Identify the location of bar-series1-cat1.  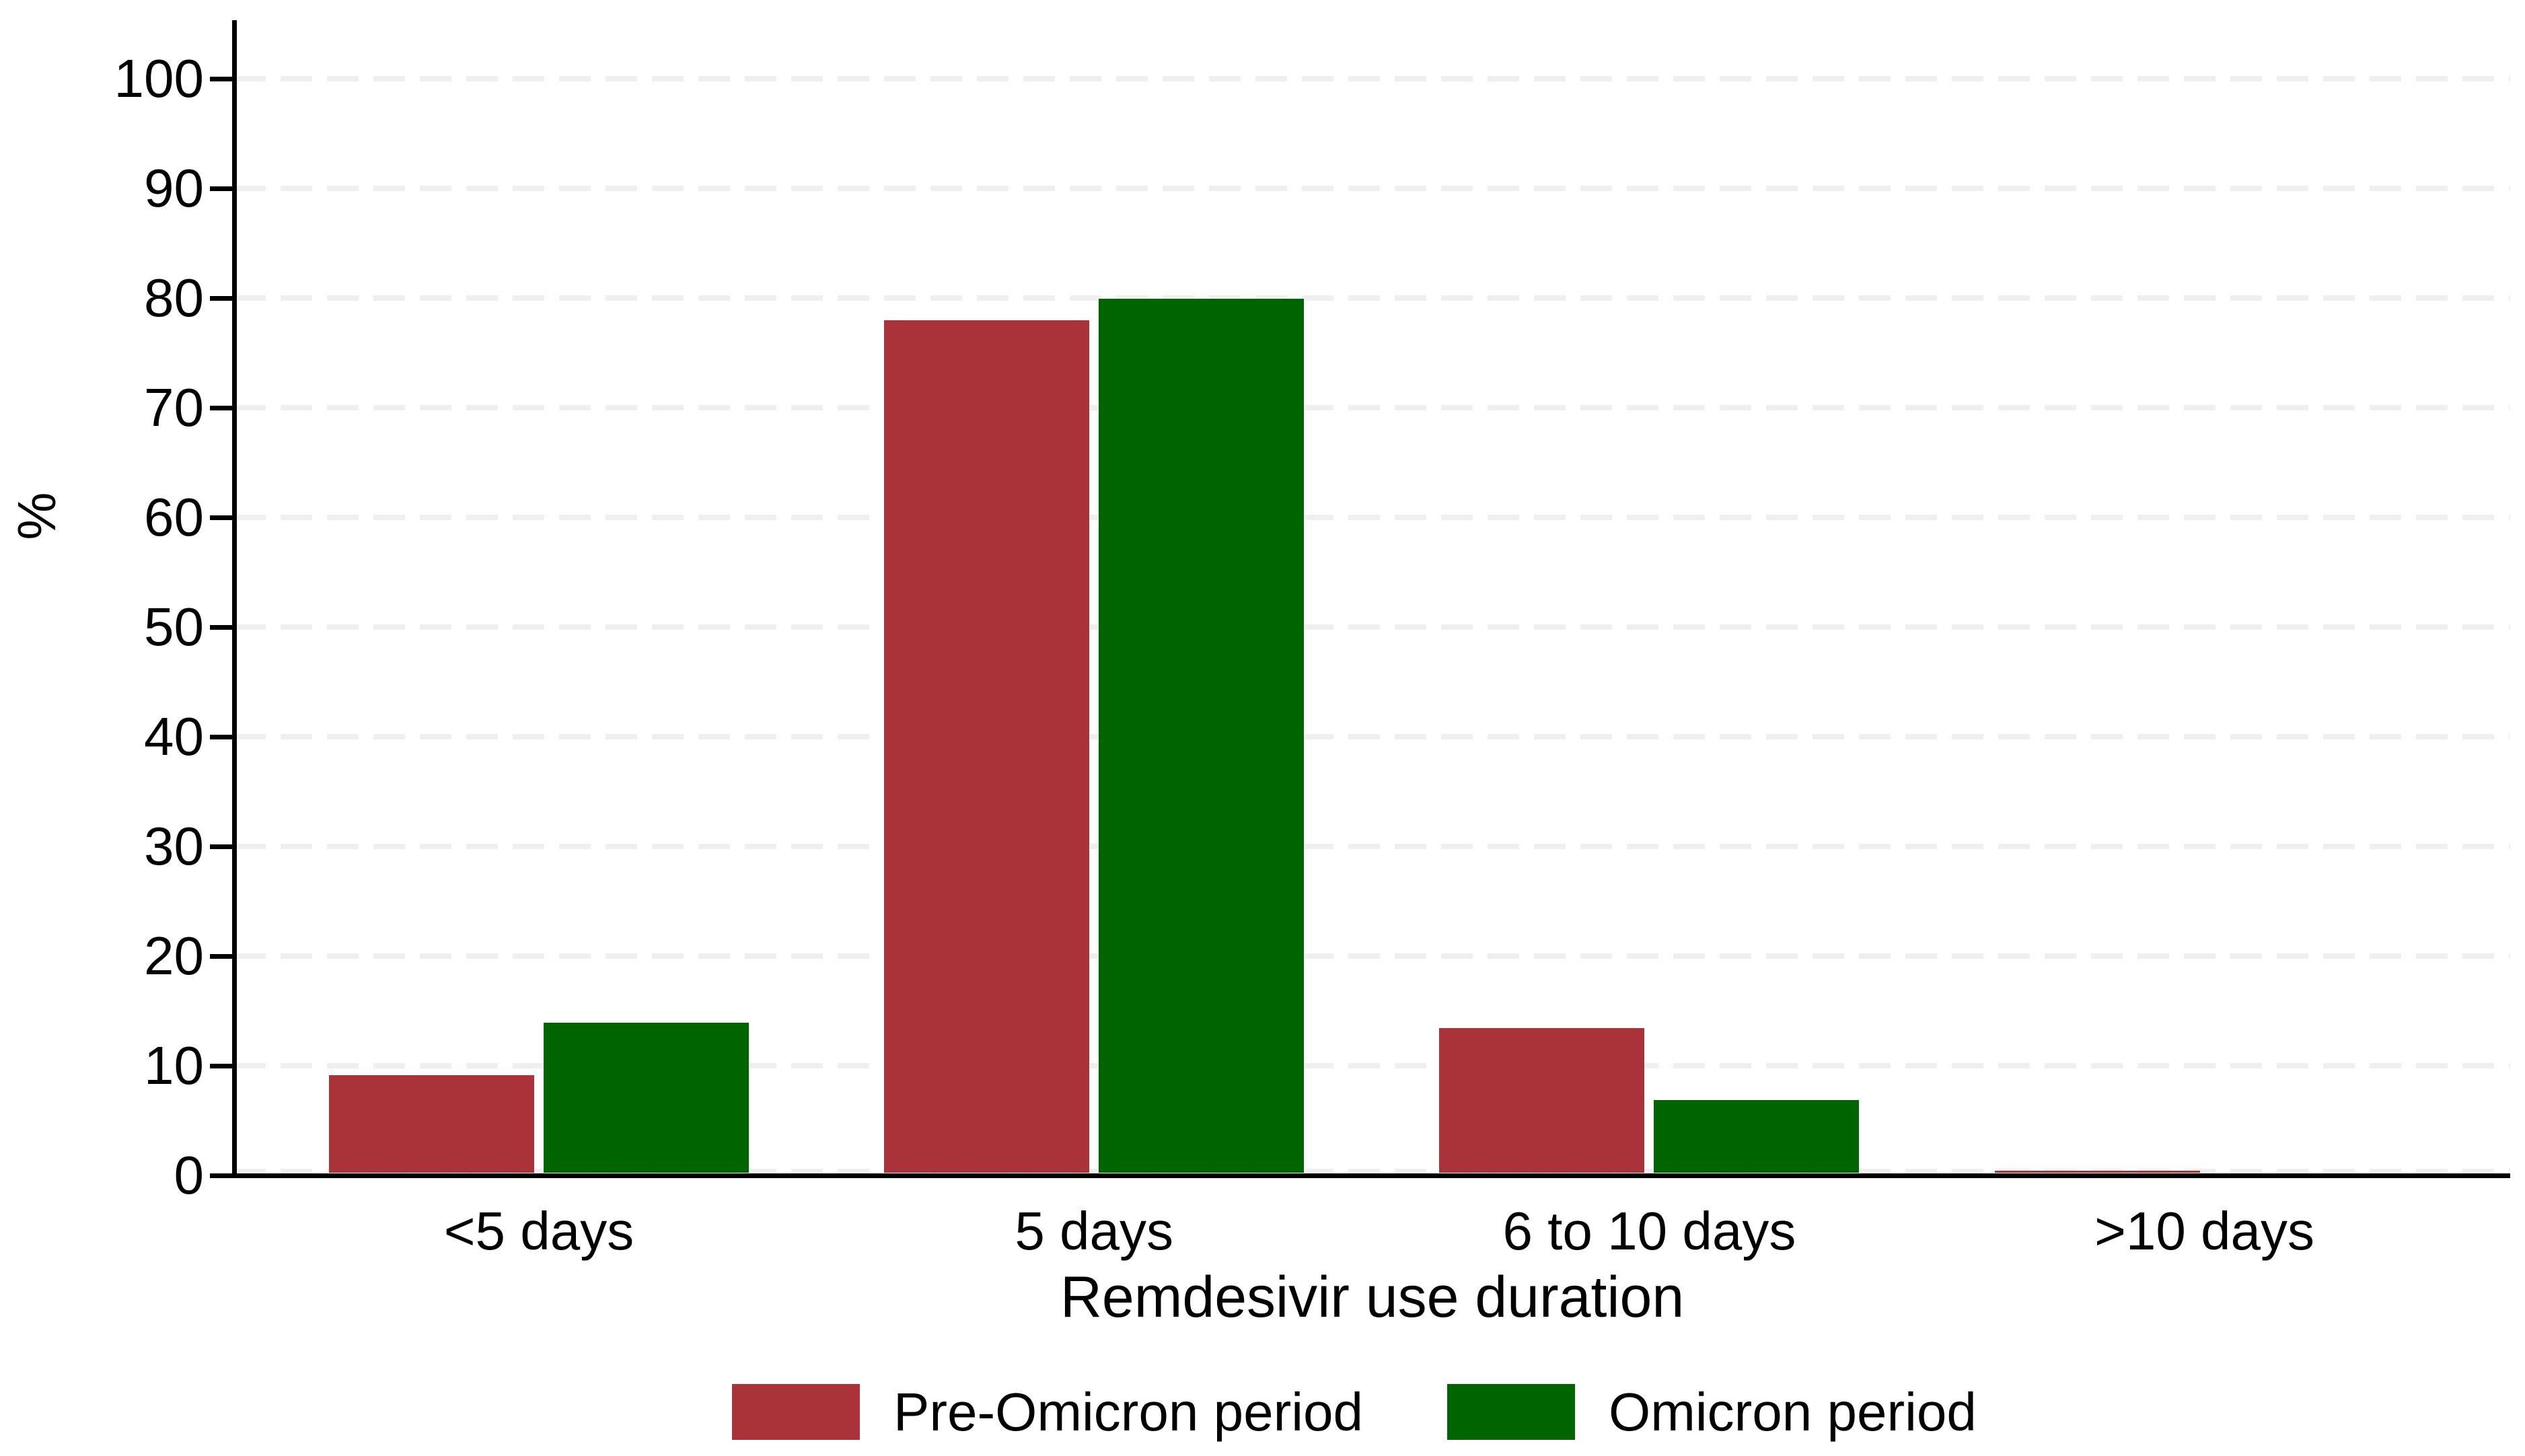
(1201, 736).